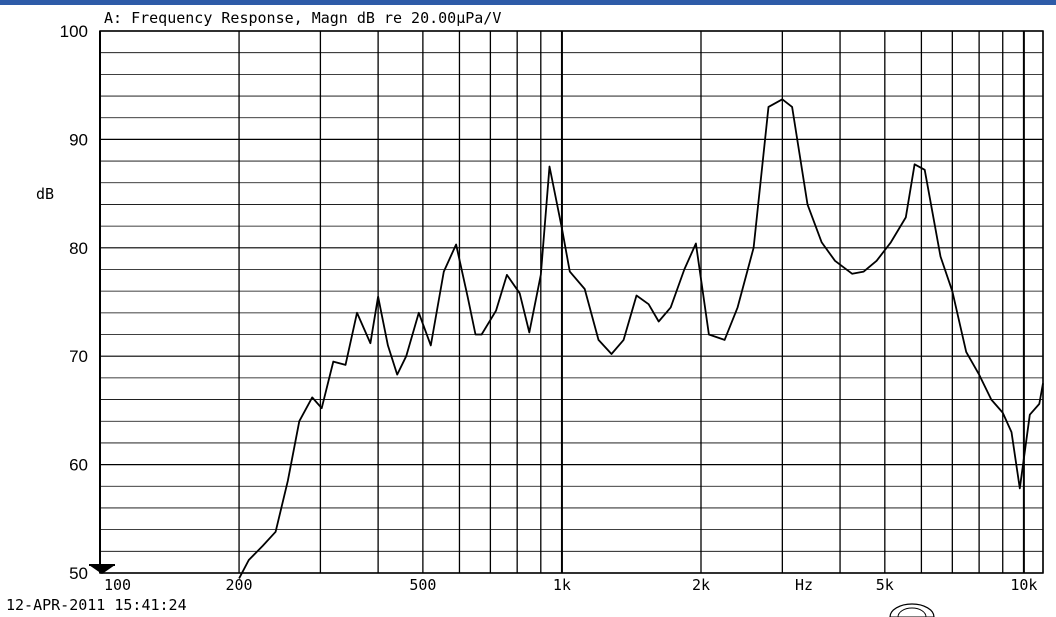 Image resolution: width=1056 pixels, height=617 pixels. What do you see at coordinates (74, 302) in the screenshot?
I see `y-tick-labels: 50 60 70 80 90 100` at bounding box center [74, 302].